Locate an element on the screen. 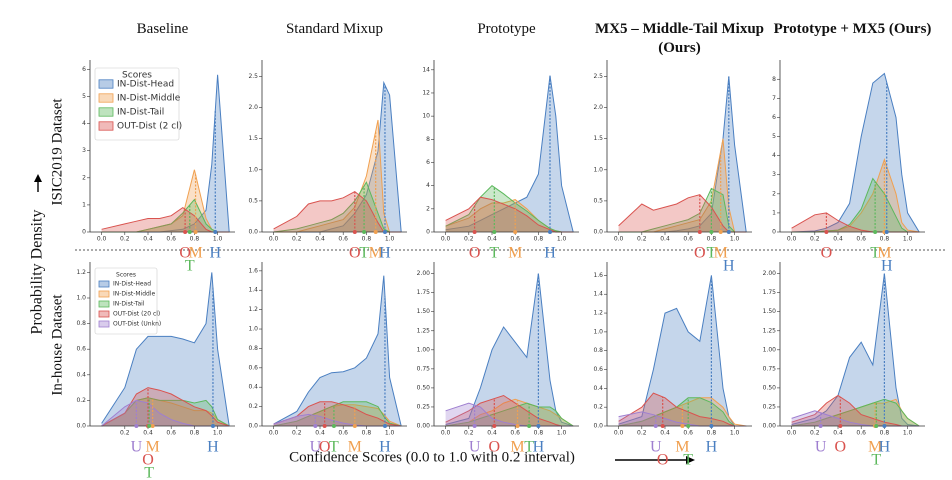 This screenshot has width=952, height=480. panel-title: Prototype + MX5 (Ours) is located at coordinates (852, 29).